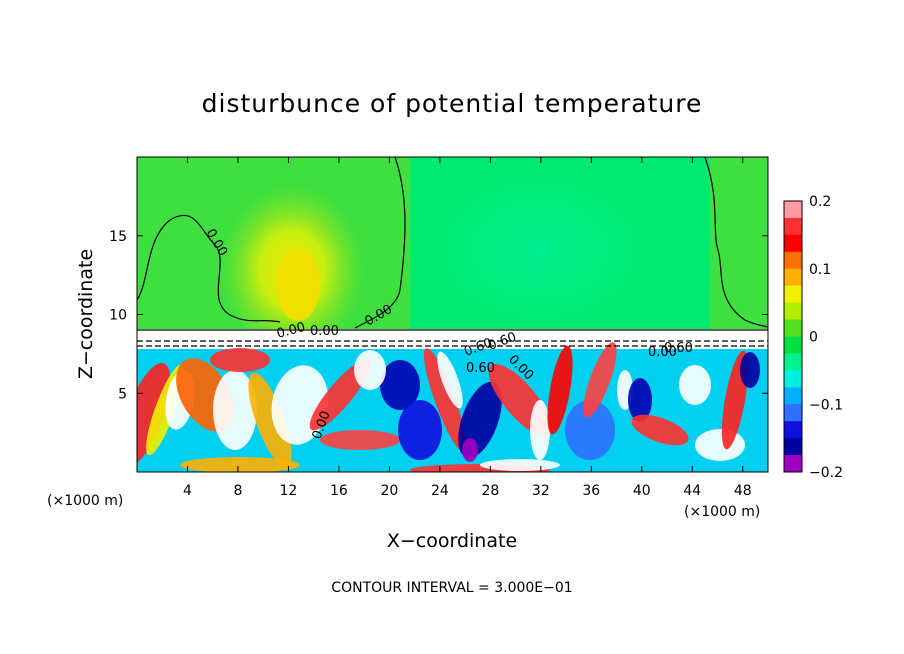 This screenshot has width=904, height=654. What do you see at coordinates (339, 491) in the screenshot?
I see `x-tick-label: 16` at bounding box center [339, 491].